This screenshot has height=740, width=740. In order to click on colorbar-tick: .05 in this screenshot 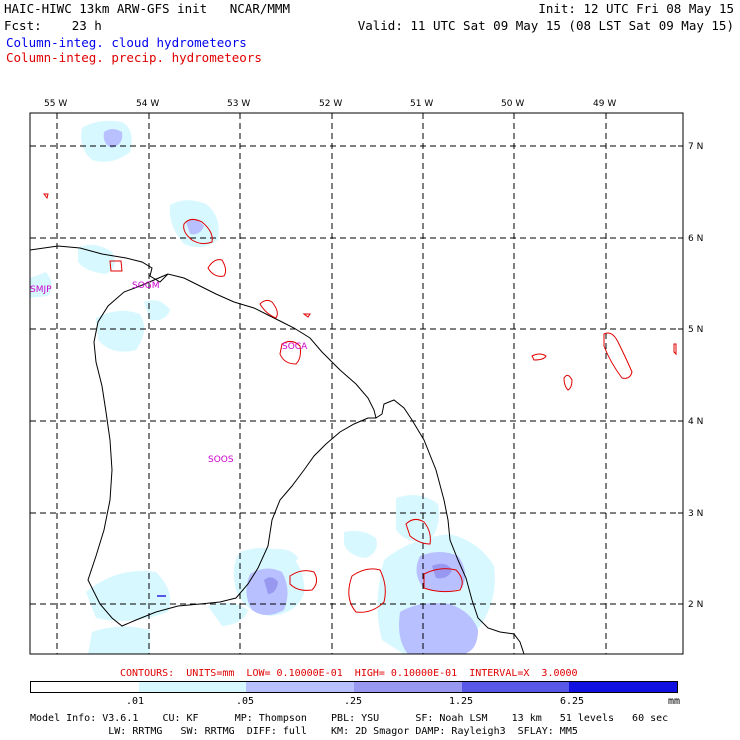, I will do `click(245, 701)`.